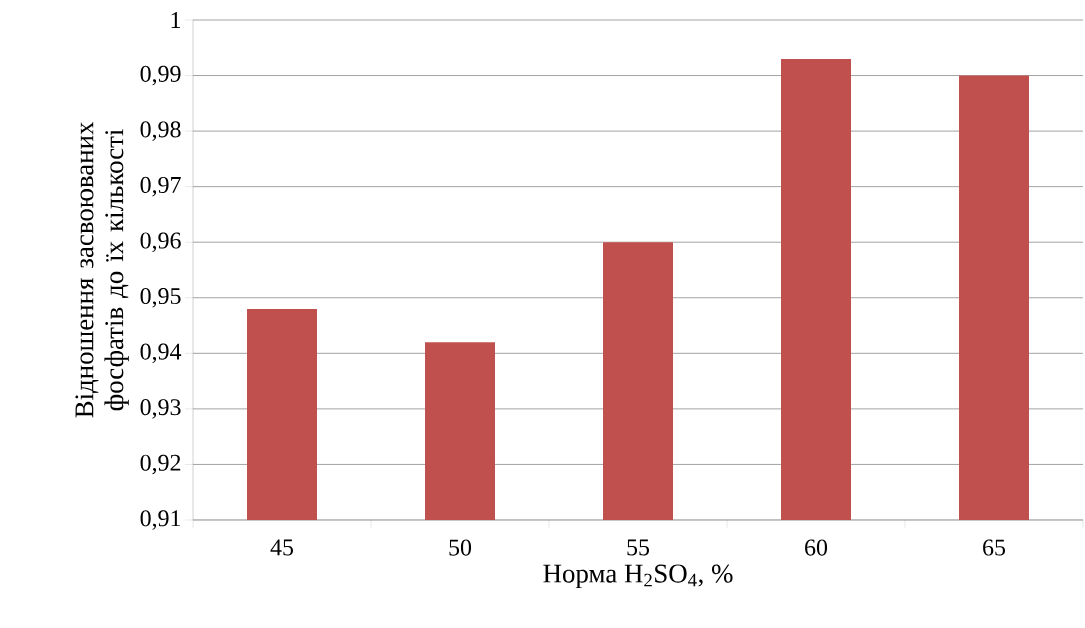 Image resolution: width=1085 pixels, height=628 pixels. What do you see at coordinates (460, 547) in the screenshot?
I see `x-tick-label: 50` at bounding box center [460, 547].